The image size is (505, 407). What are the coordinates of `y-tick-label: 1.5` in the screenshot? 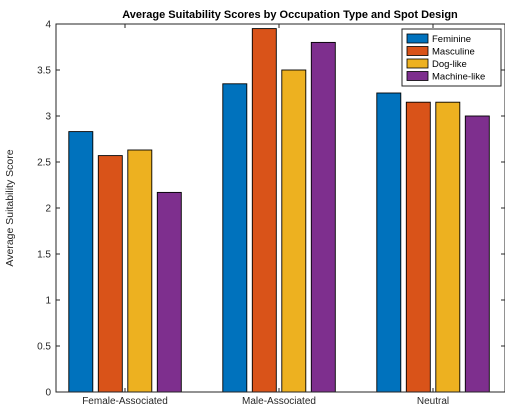 It's located at (44, 255).